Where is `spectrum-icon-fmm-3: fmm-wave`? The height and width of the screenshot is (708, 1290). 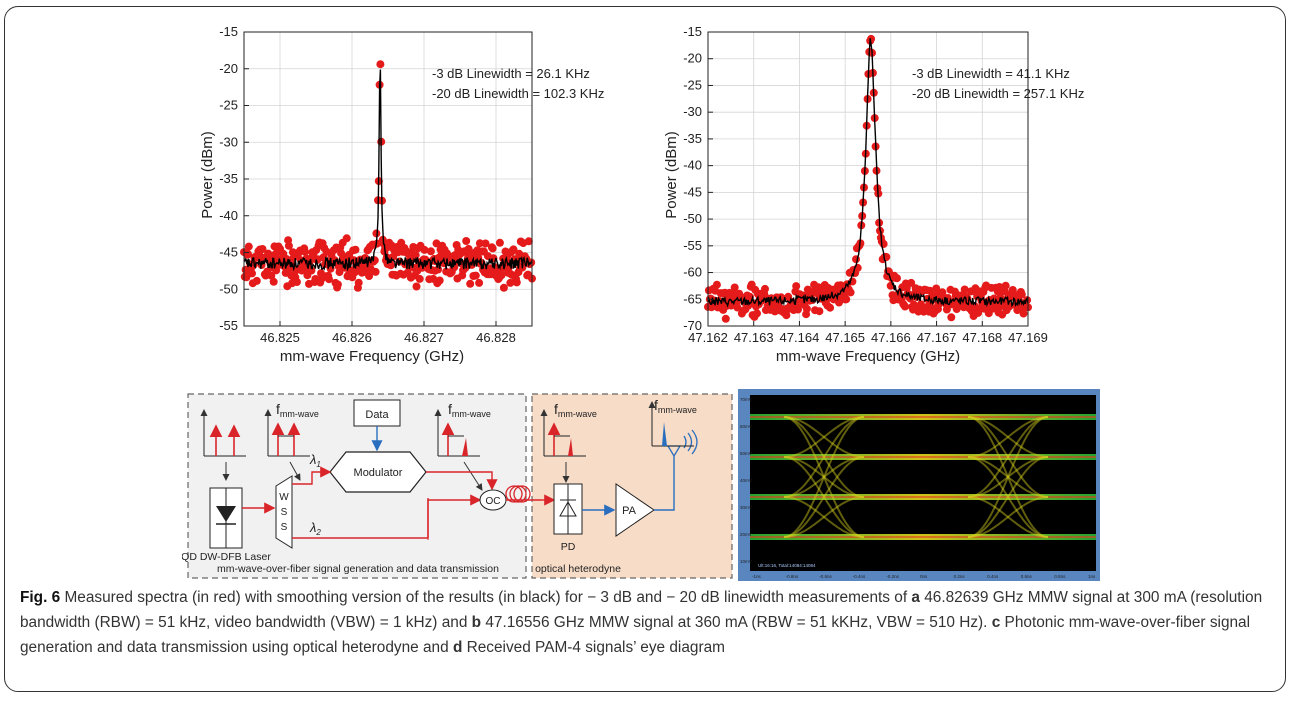 spectrum-icon-fmm-3: fmm-wave is located at coordinates (568, 429).